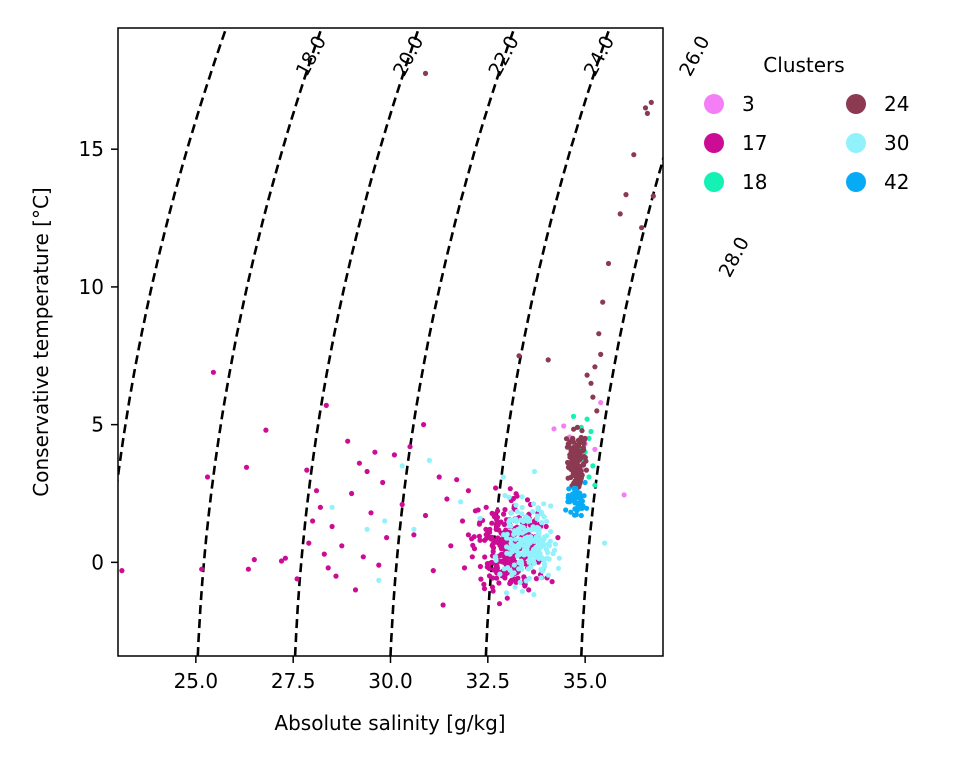 Image resolution: width=960 pixels, height=768 pixels. I want to click on legend-label: 18, so click(754, 182).